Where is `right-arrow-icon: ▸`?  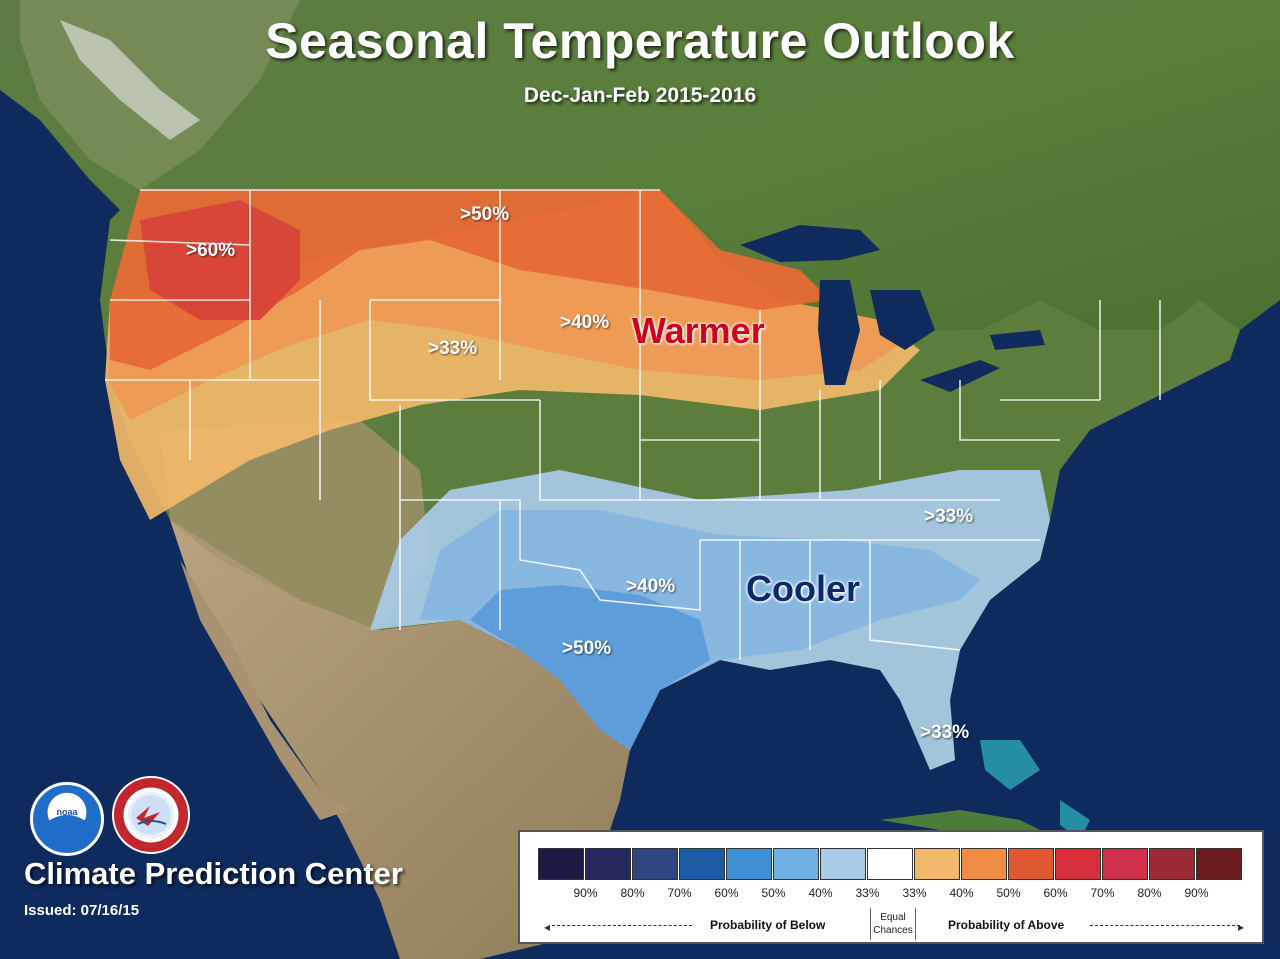
right-arrow-icon: ▸ is located at coordinates (1241, 927).